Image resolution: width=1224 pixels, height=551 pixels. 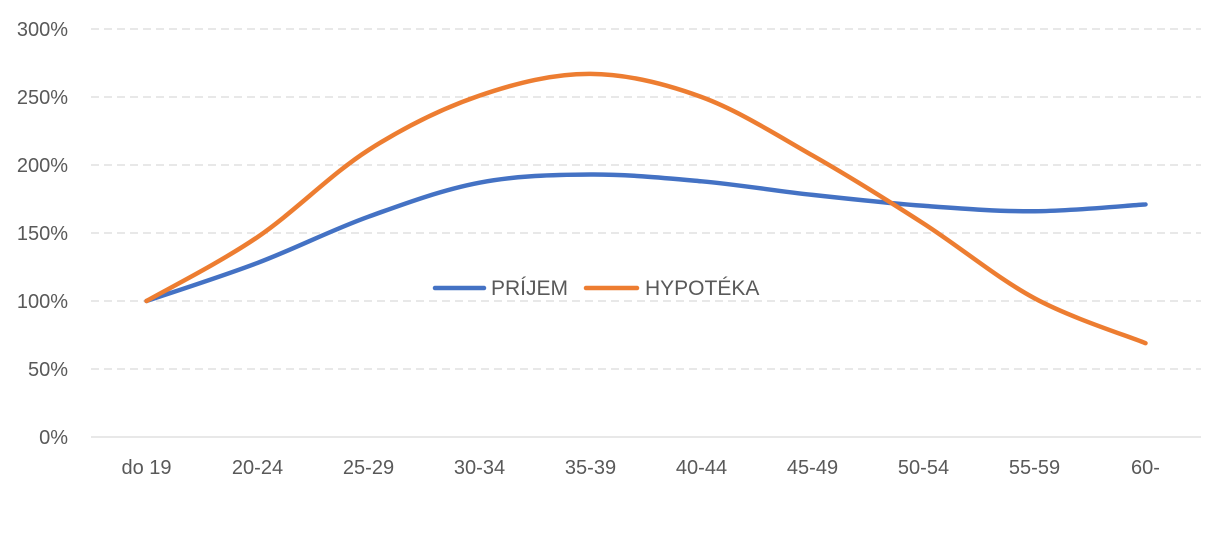 I want to click on x-tick-label: do 19, so click(x=146, y=468).